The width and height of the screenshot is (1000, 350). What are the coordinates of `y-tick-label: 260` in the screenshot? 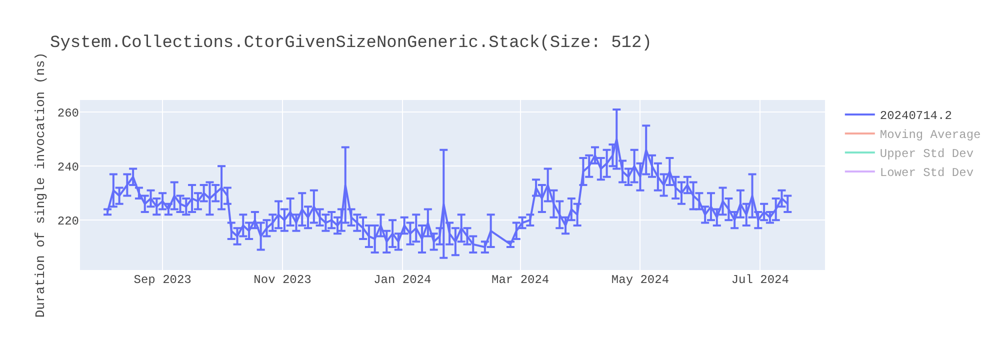 It's located at (68, 113).